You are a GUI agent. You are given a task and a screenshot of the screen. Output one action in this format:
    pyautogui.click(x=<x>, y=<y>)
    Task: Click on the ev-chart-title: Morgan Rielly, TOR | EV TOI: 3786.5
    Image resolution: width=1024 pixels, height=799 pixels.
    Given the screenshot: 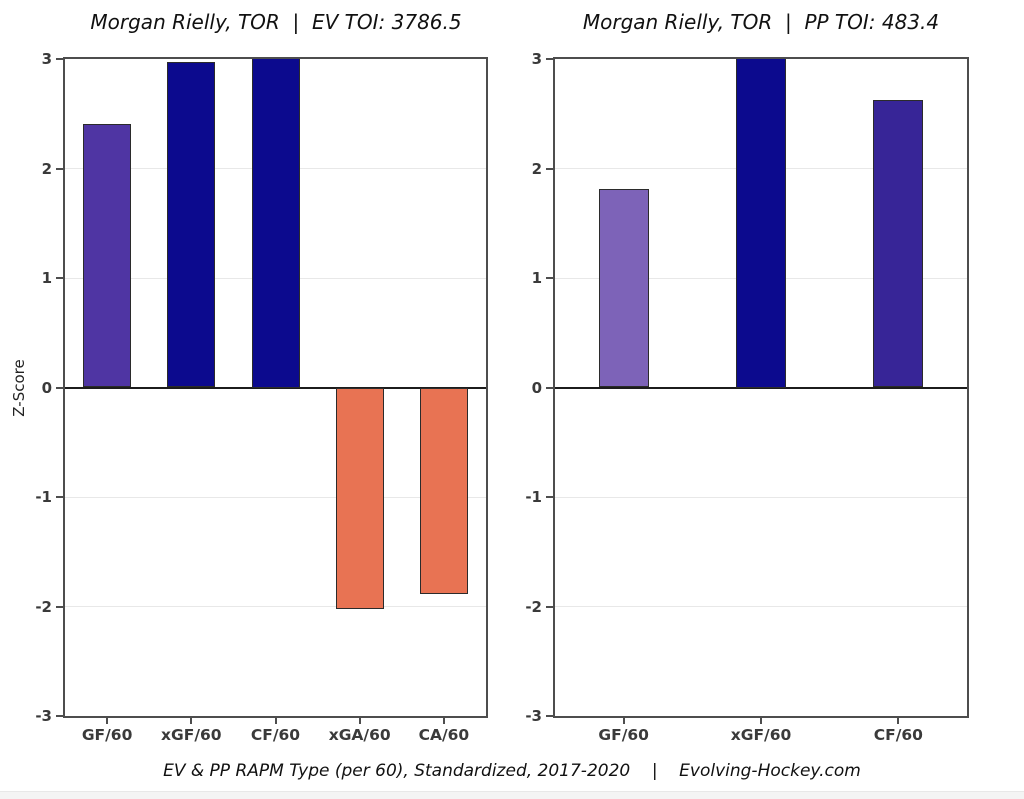 What is the action you would take?
    pyautogui.click(x=276, y=22)
    